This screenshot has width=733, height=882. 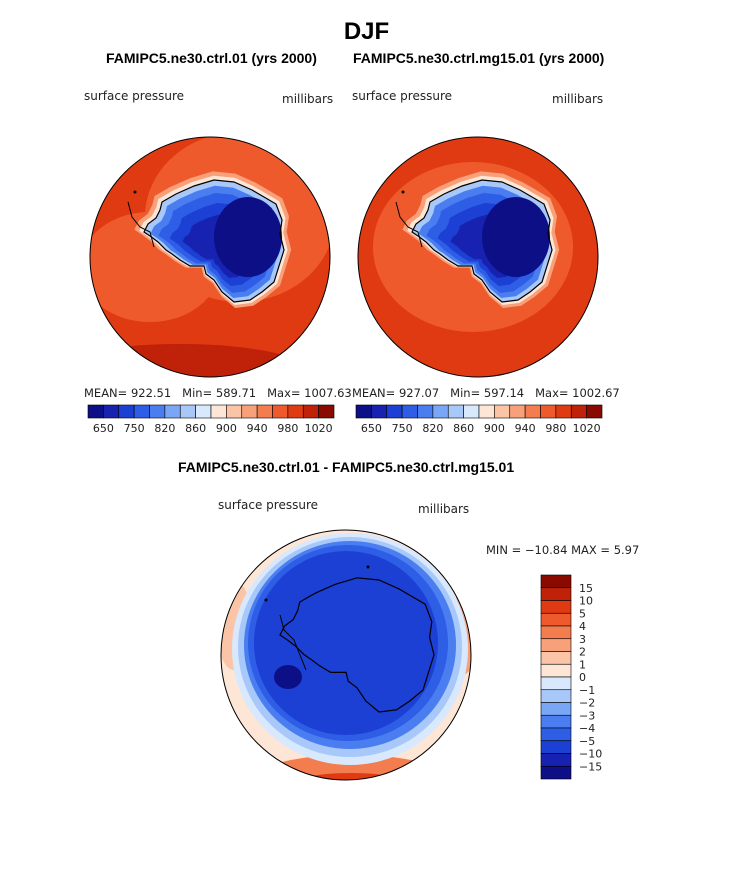 I want to click on panel2-map, so click(x=478, y=257).